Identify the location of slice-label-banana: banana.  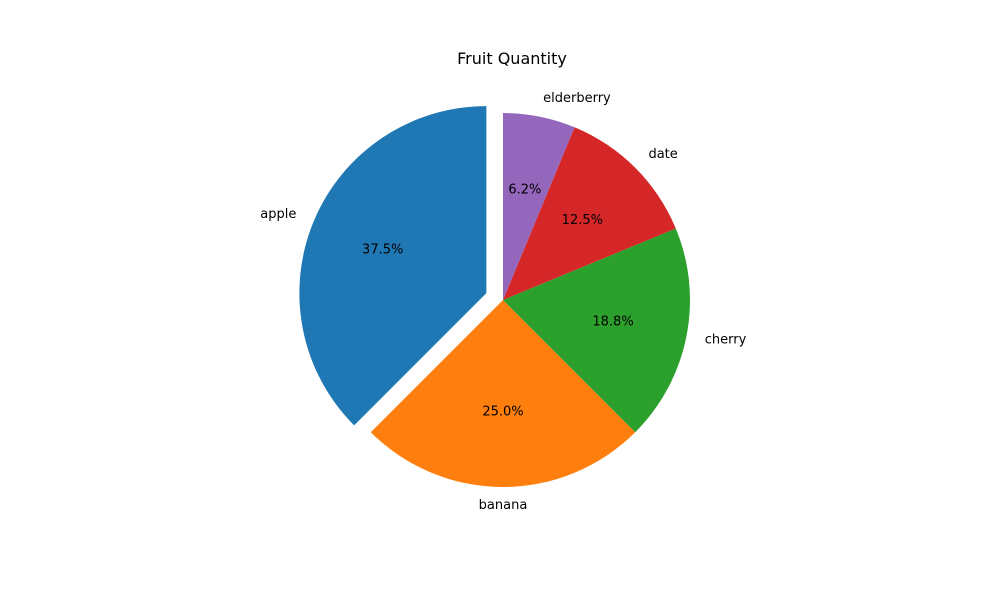
(503, 505).